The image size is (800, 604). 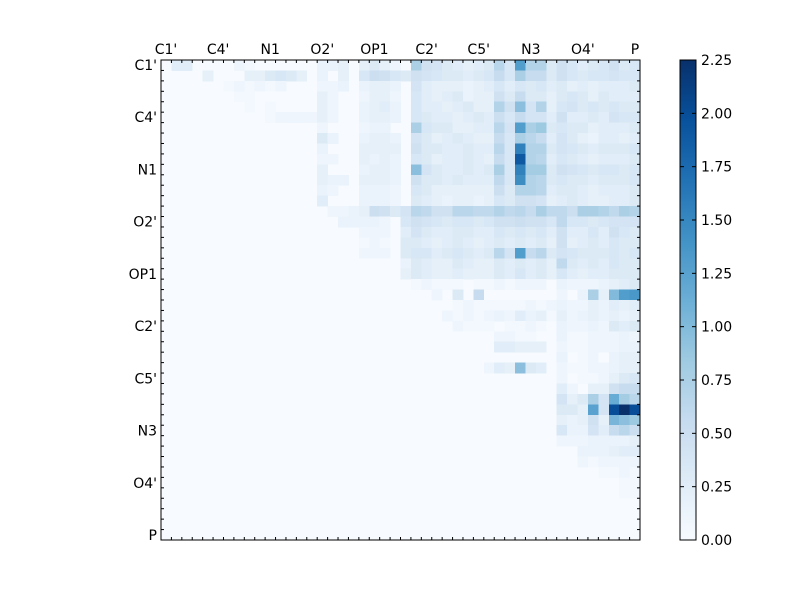 I want to click on colorbar-tick-label: 0.75, so click(x=716, y=381).